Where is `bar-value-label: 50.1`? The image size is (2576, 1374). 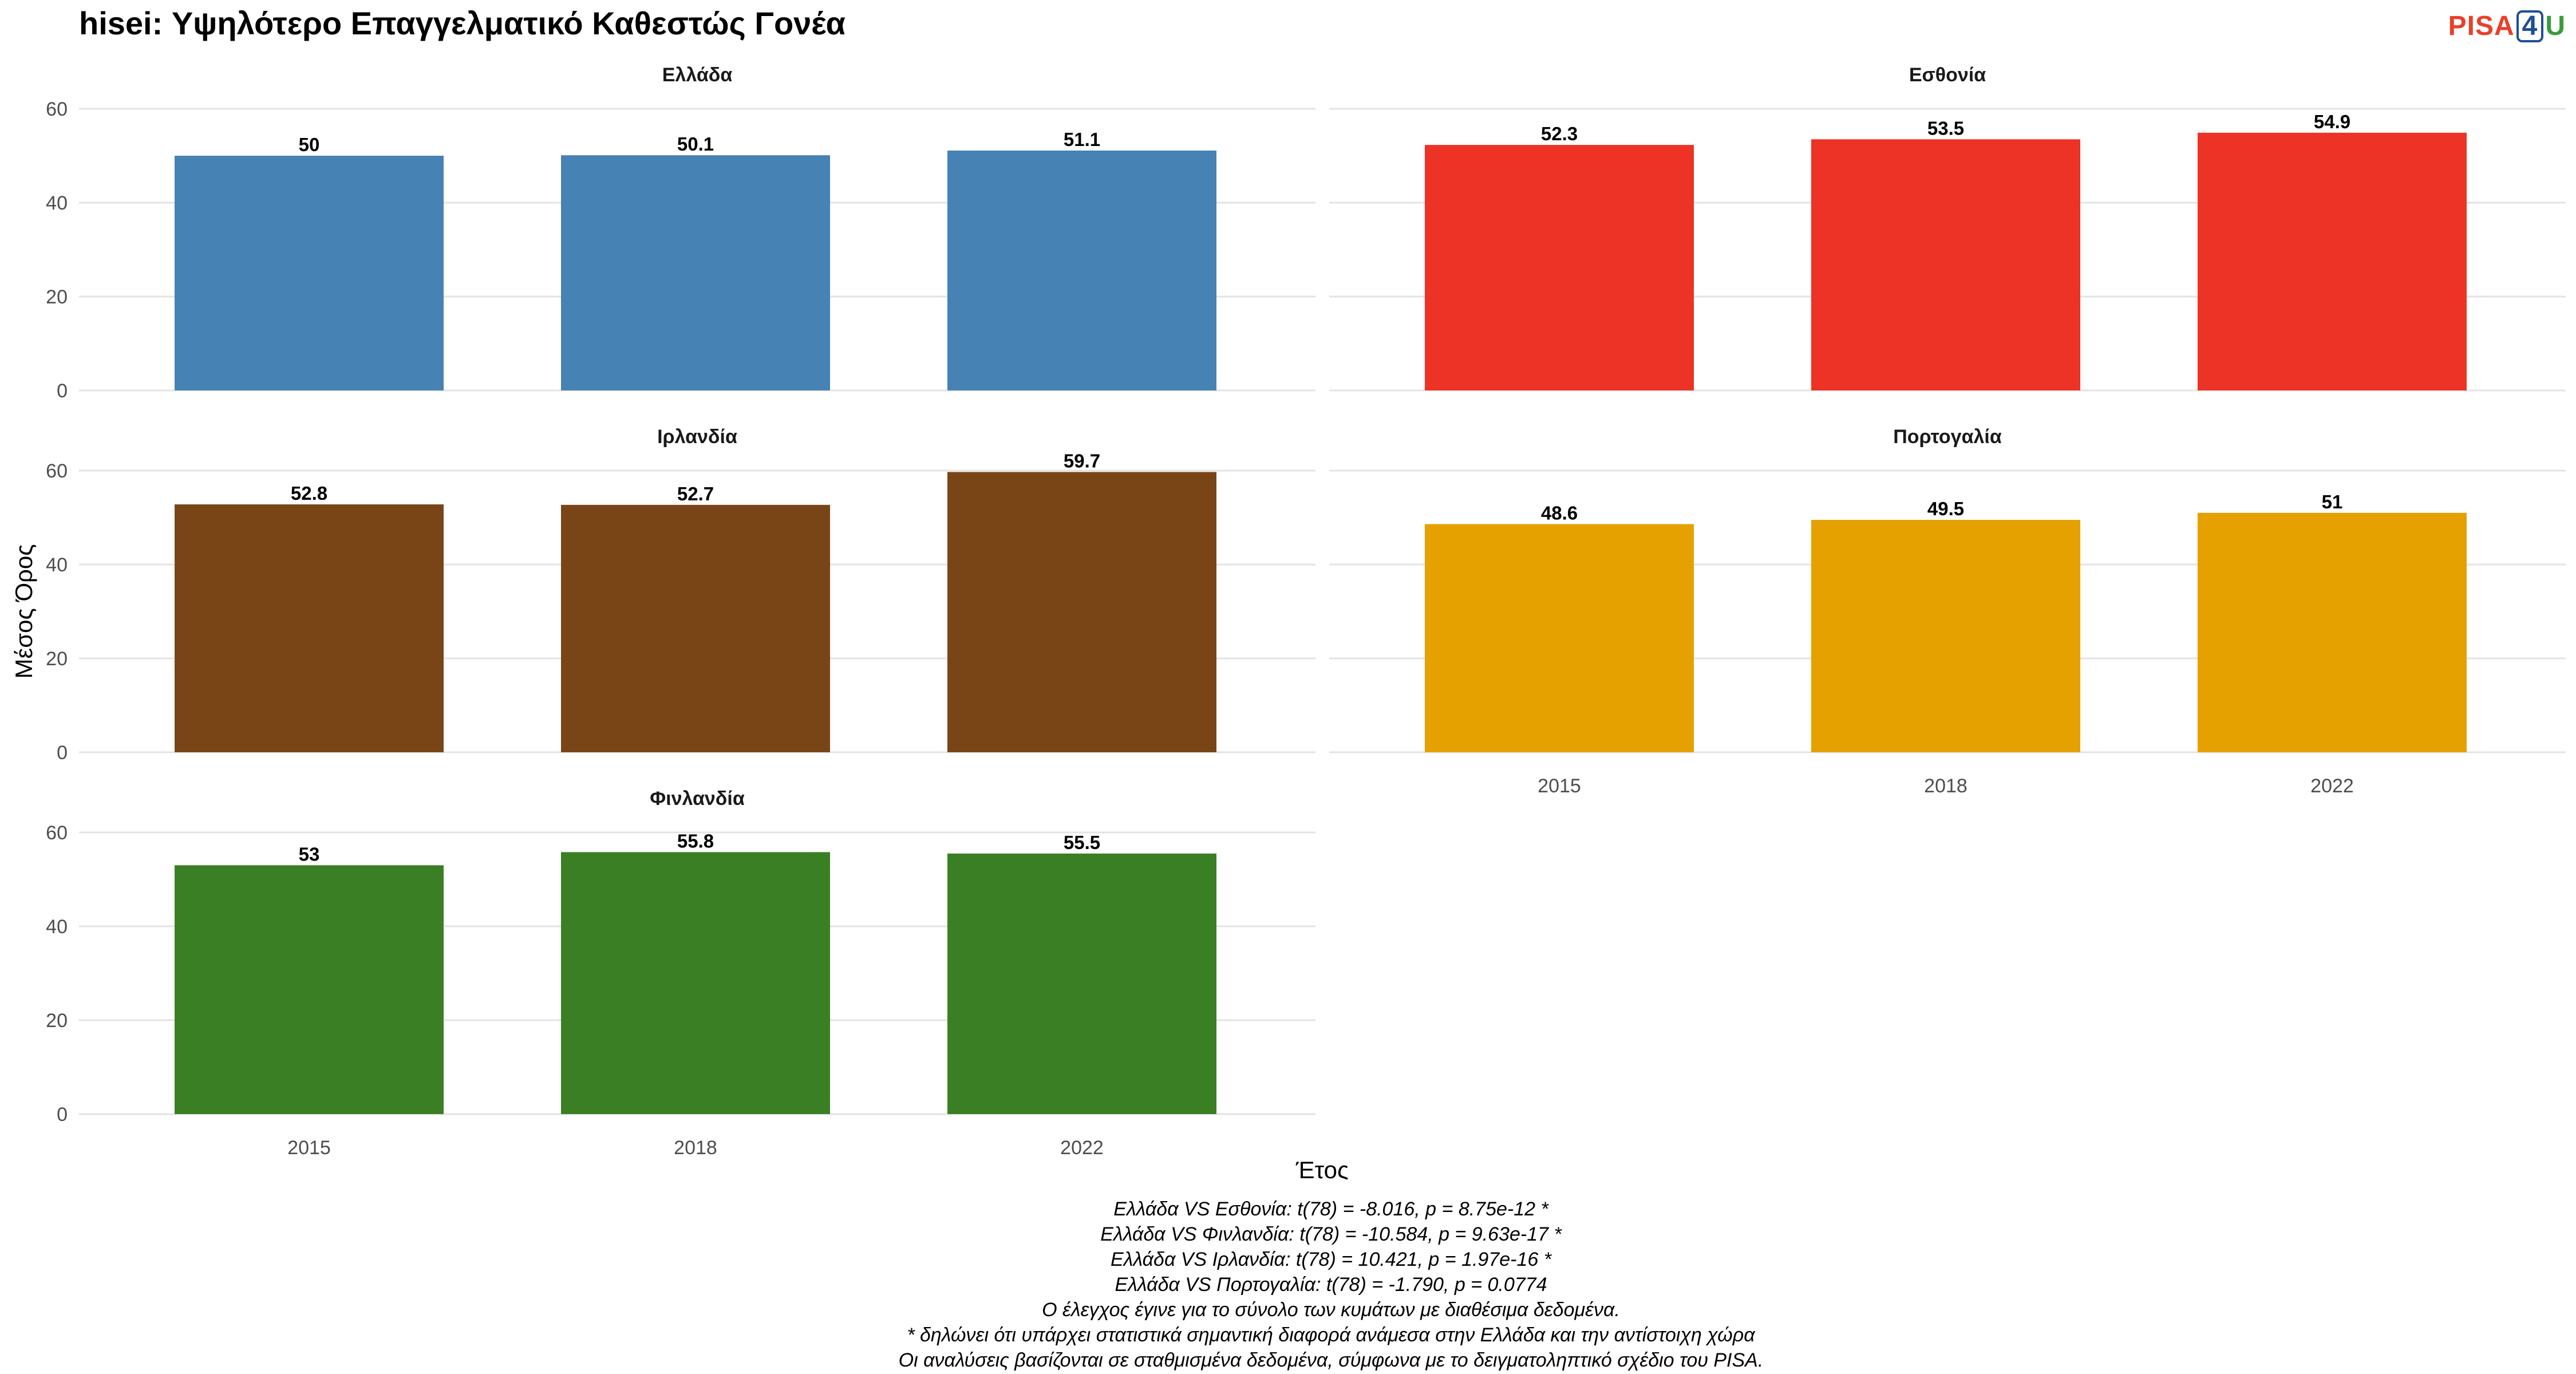 bar-value-label: 50.1 is located at coordinates (695, 144).